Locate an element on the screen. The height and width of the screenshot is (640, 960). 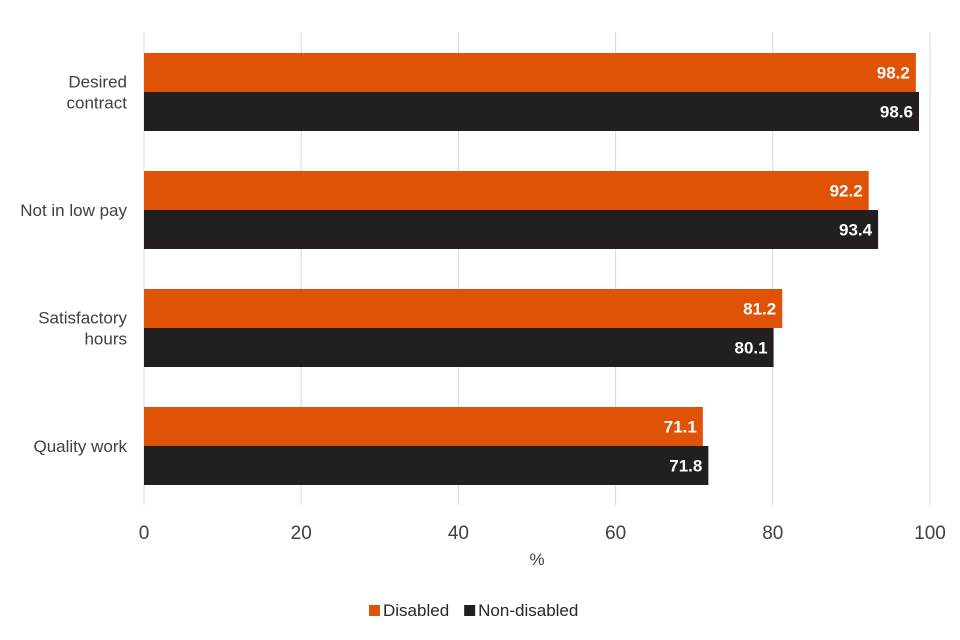
data-label: 92.2 is located at coordinates (846, 191).